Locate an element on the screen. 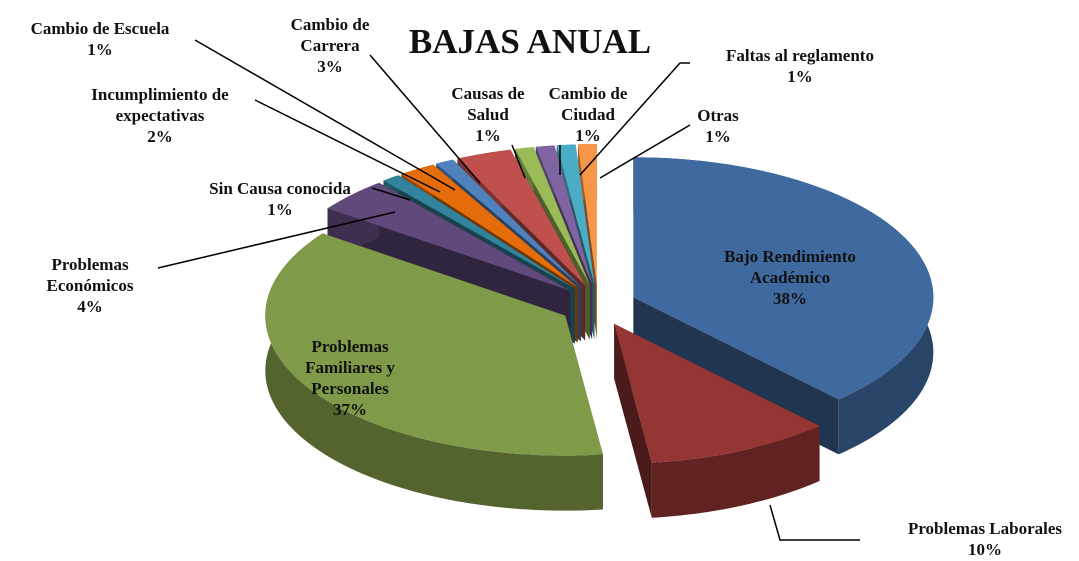  slice-name: Cambio de Escuela is located at coordinates (100, 28).